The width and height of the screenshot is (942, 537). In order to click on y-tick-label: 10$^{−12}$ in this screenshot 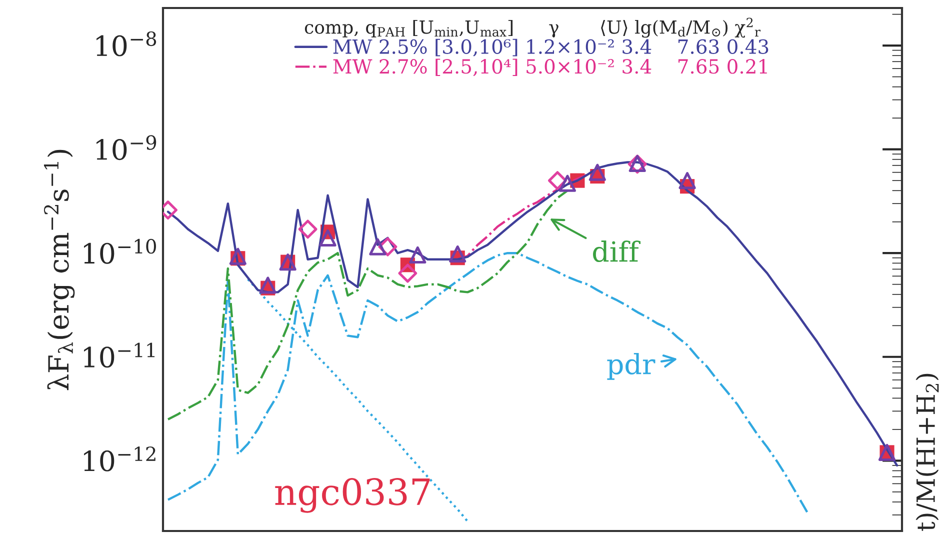, I will do `click(120, 459)`.